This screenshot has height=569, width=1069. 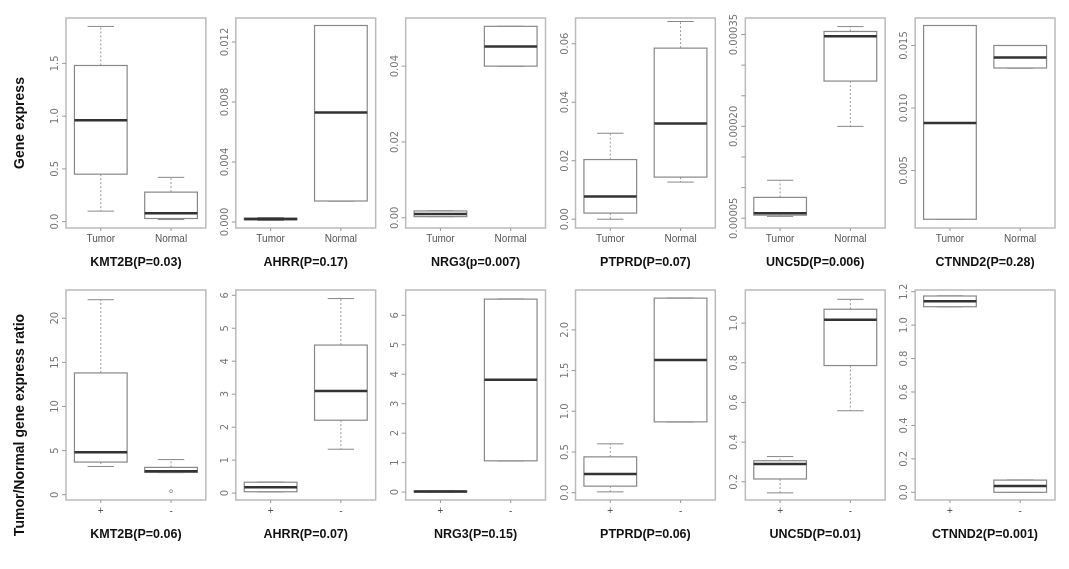 What do you see at coordinates (54, 362) in the screenshot?
I see `y-tick-label: 15` at bounding box center [54, 362].